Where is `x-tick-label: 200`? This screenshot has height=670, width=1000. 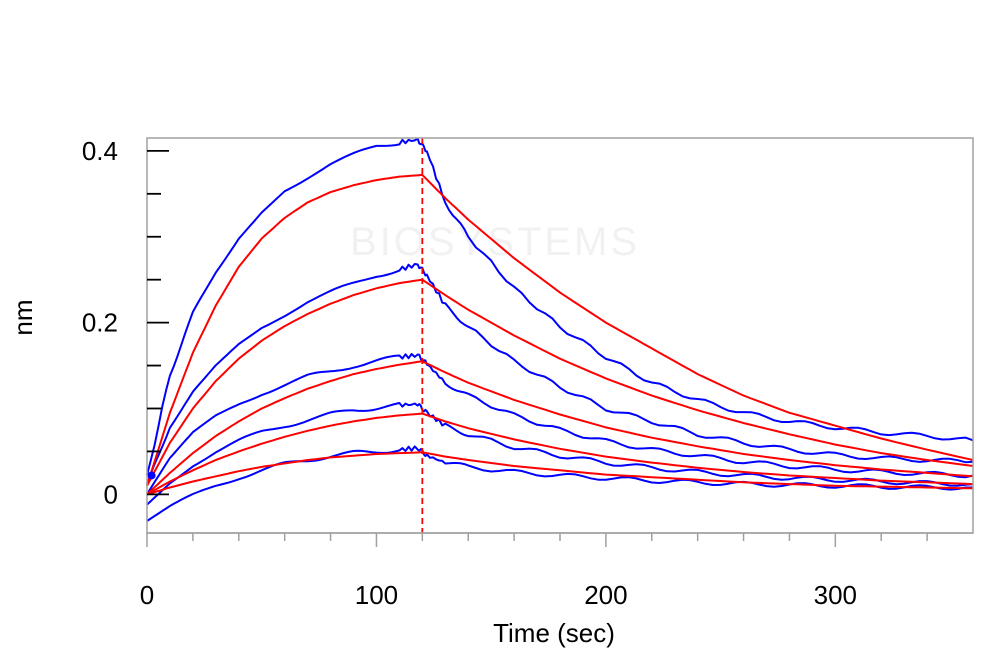
x-tick-label: 200 is located at coordinates (605, 595).